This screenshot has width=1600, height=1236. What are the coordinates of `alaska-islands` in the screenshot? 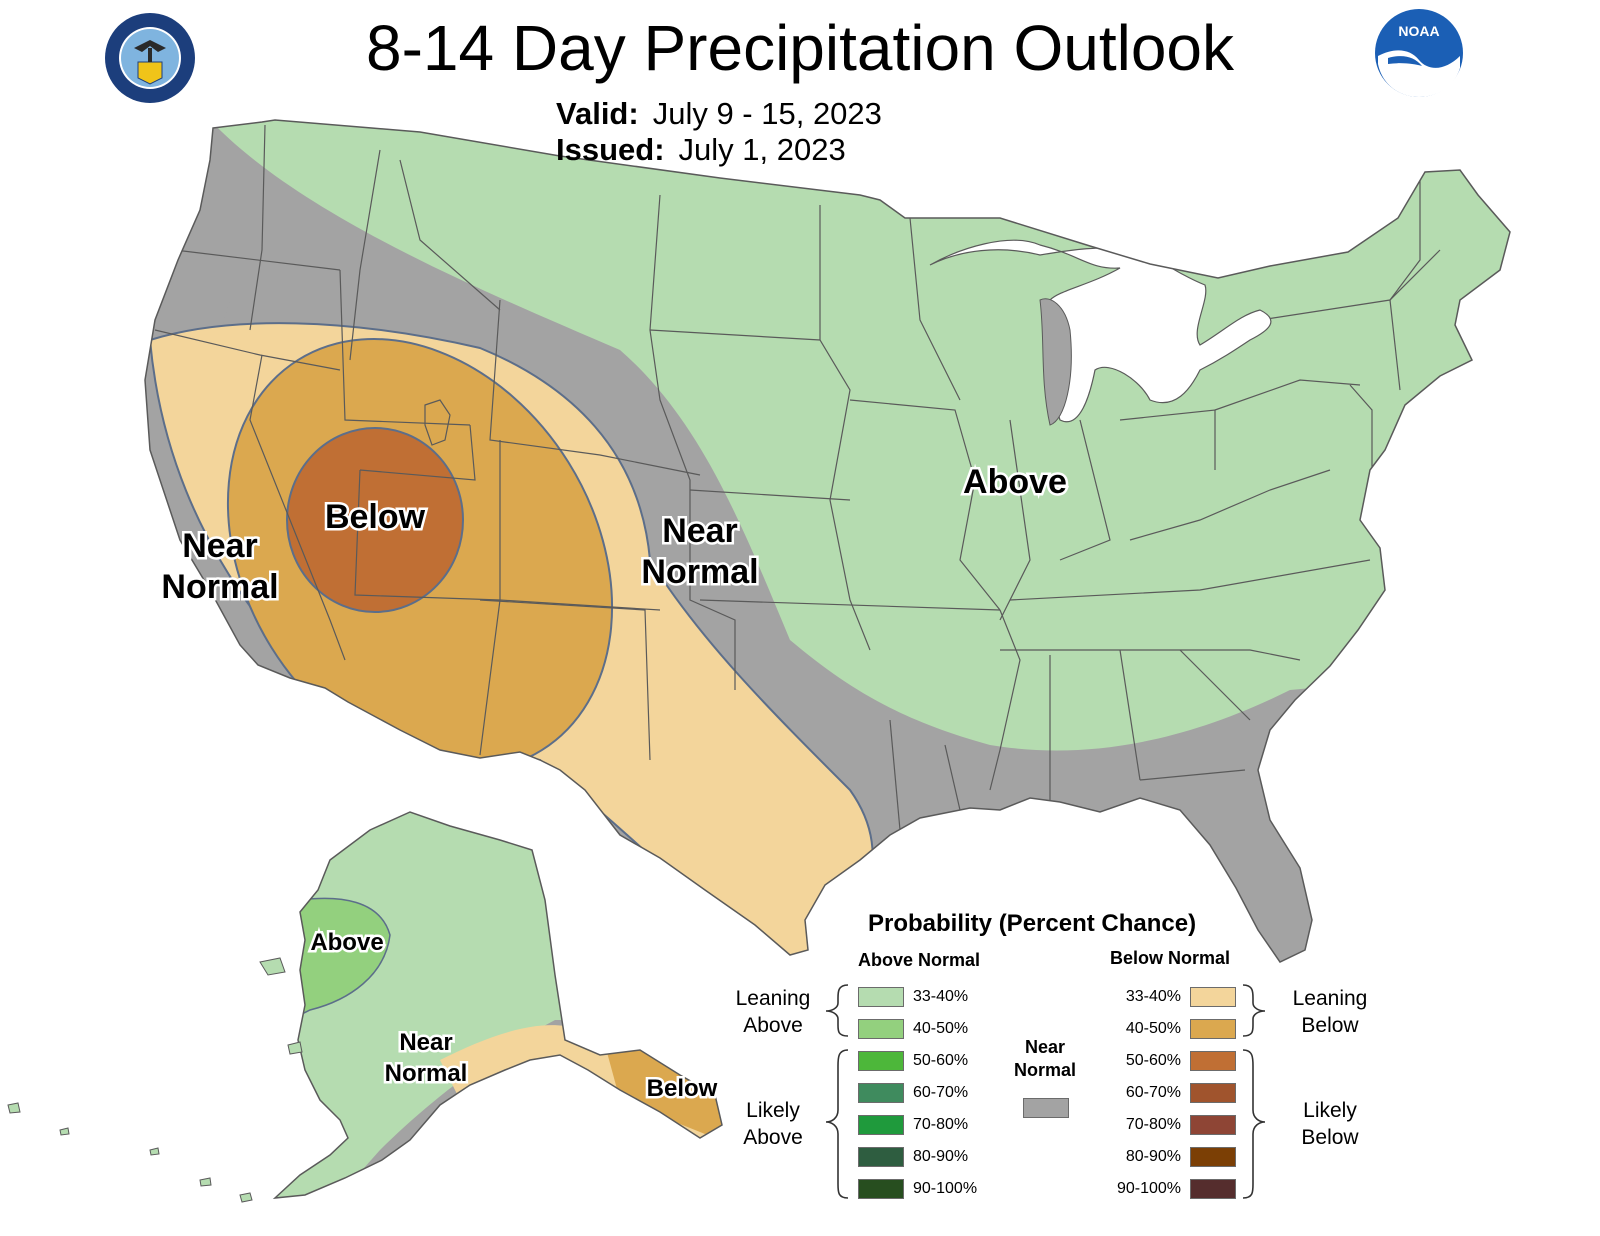 It's located at (155, 1080).